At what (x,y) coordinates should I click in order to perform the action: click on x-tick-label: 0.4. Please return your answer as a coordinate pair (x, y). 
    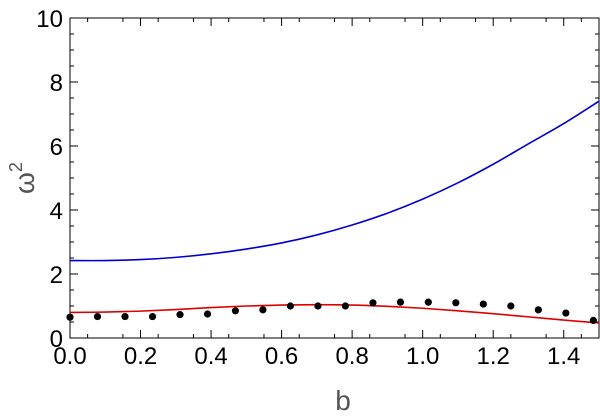
    Looking at the image, I should click on (210, 356).